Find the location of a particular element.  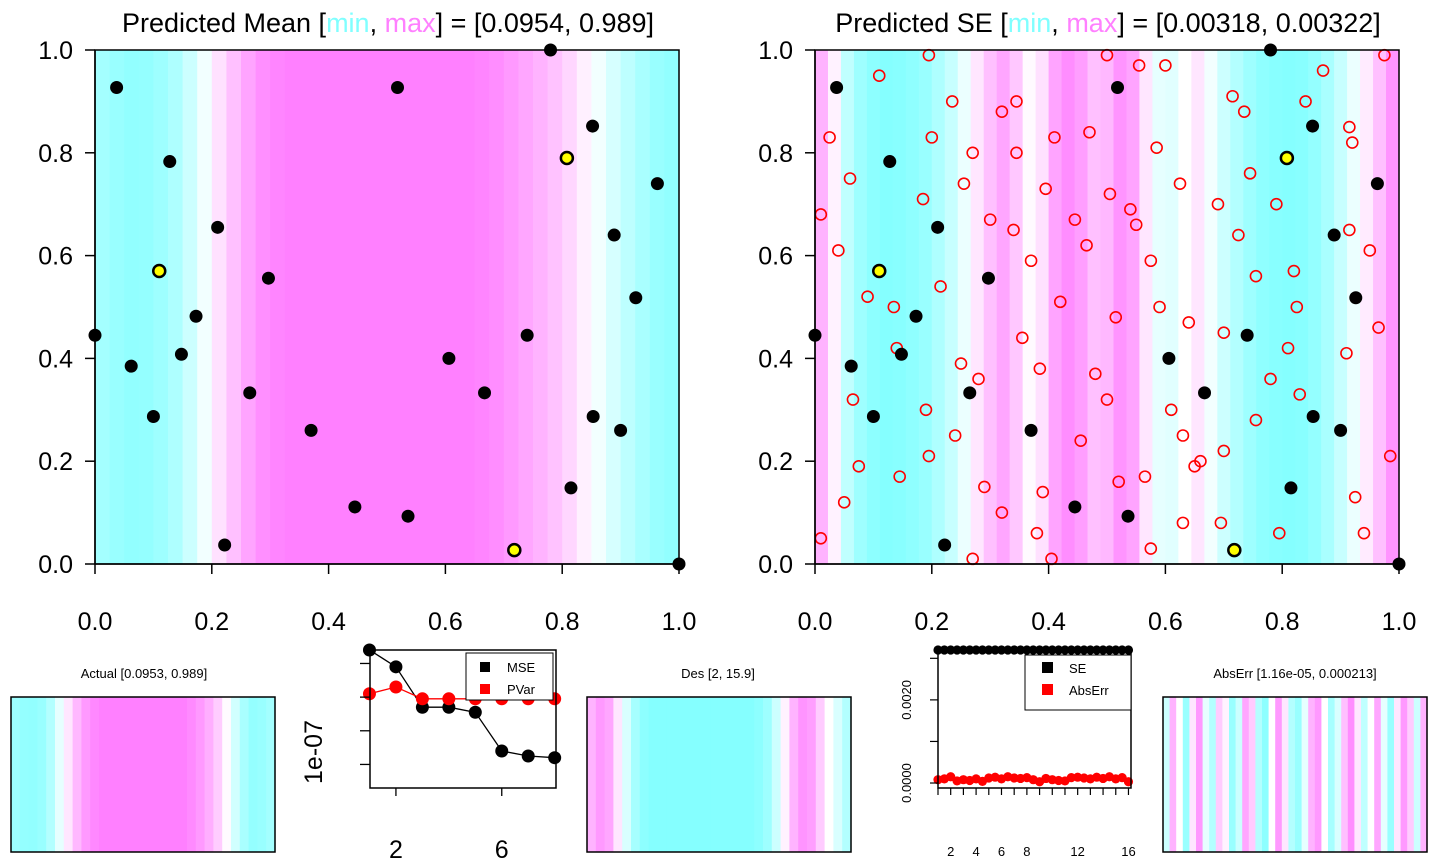

x-tick-label: 0.4 is located at coordinates (328, 622).